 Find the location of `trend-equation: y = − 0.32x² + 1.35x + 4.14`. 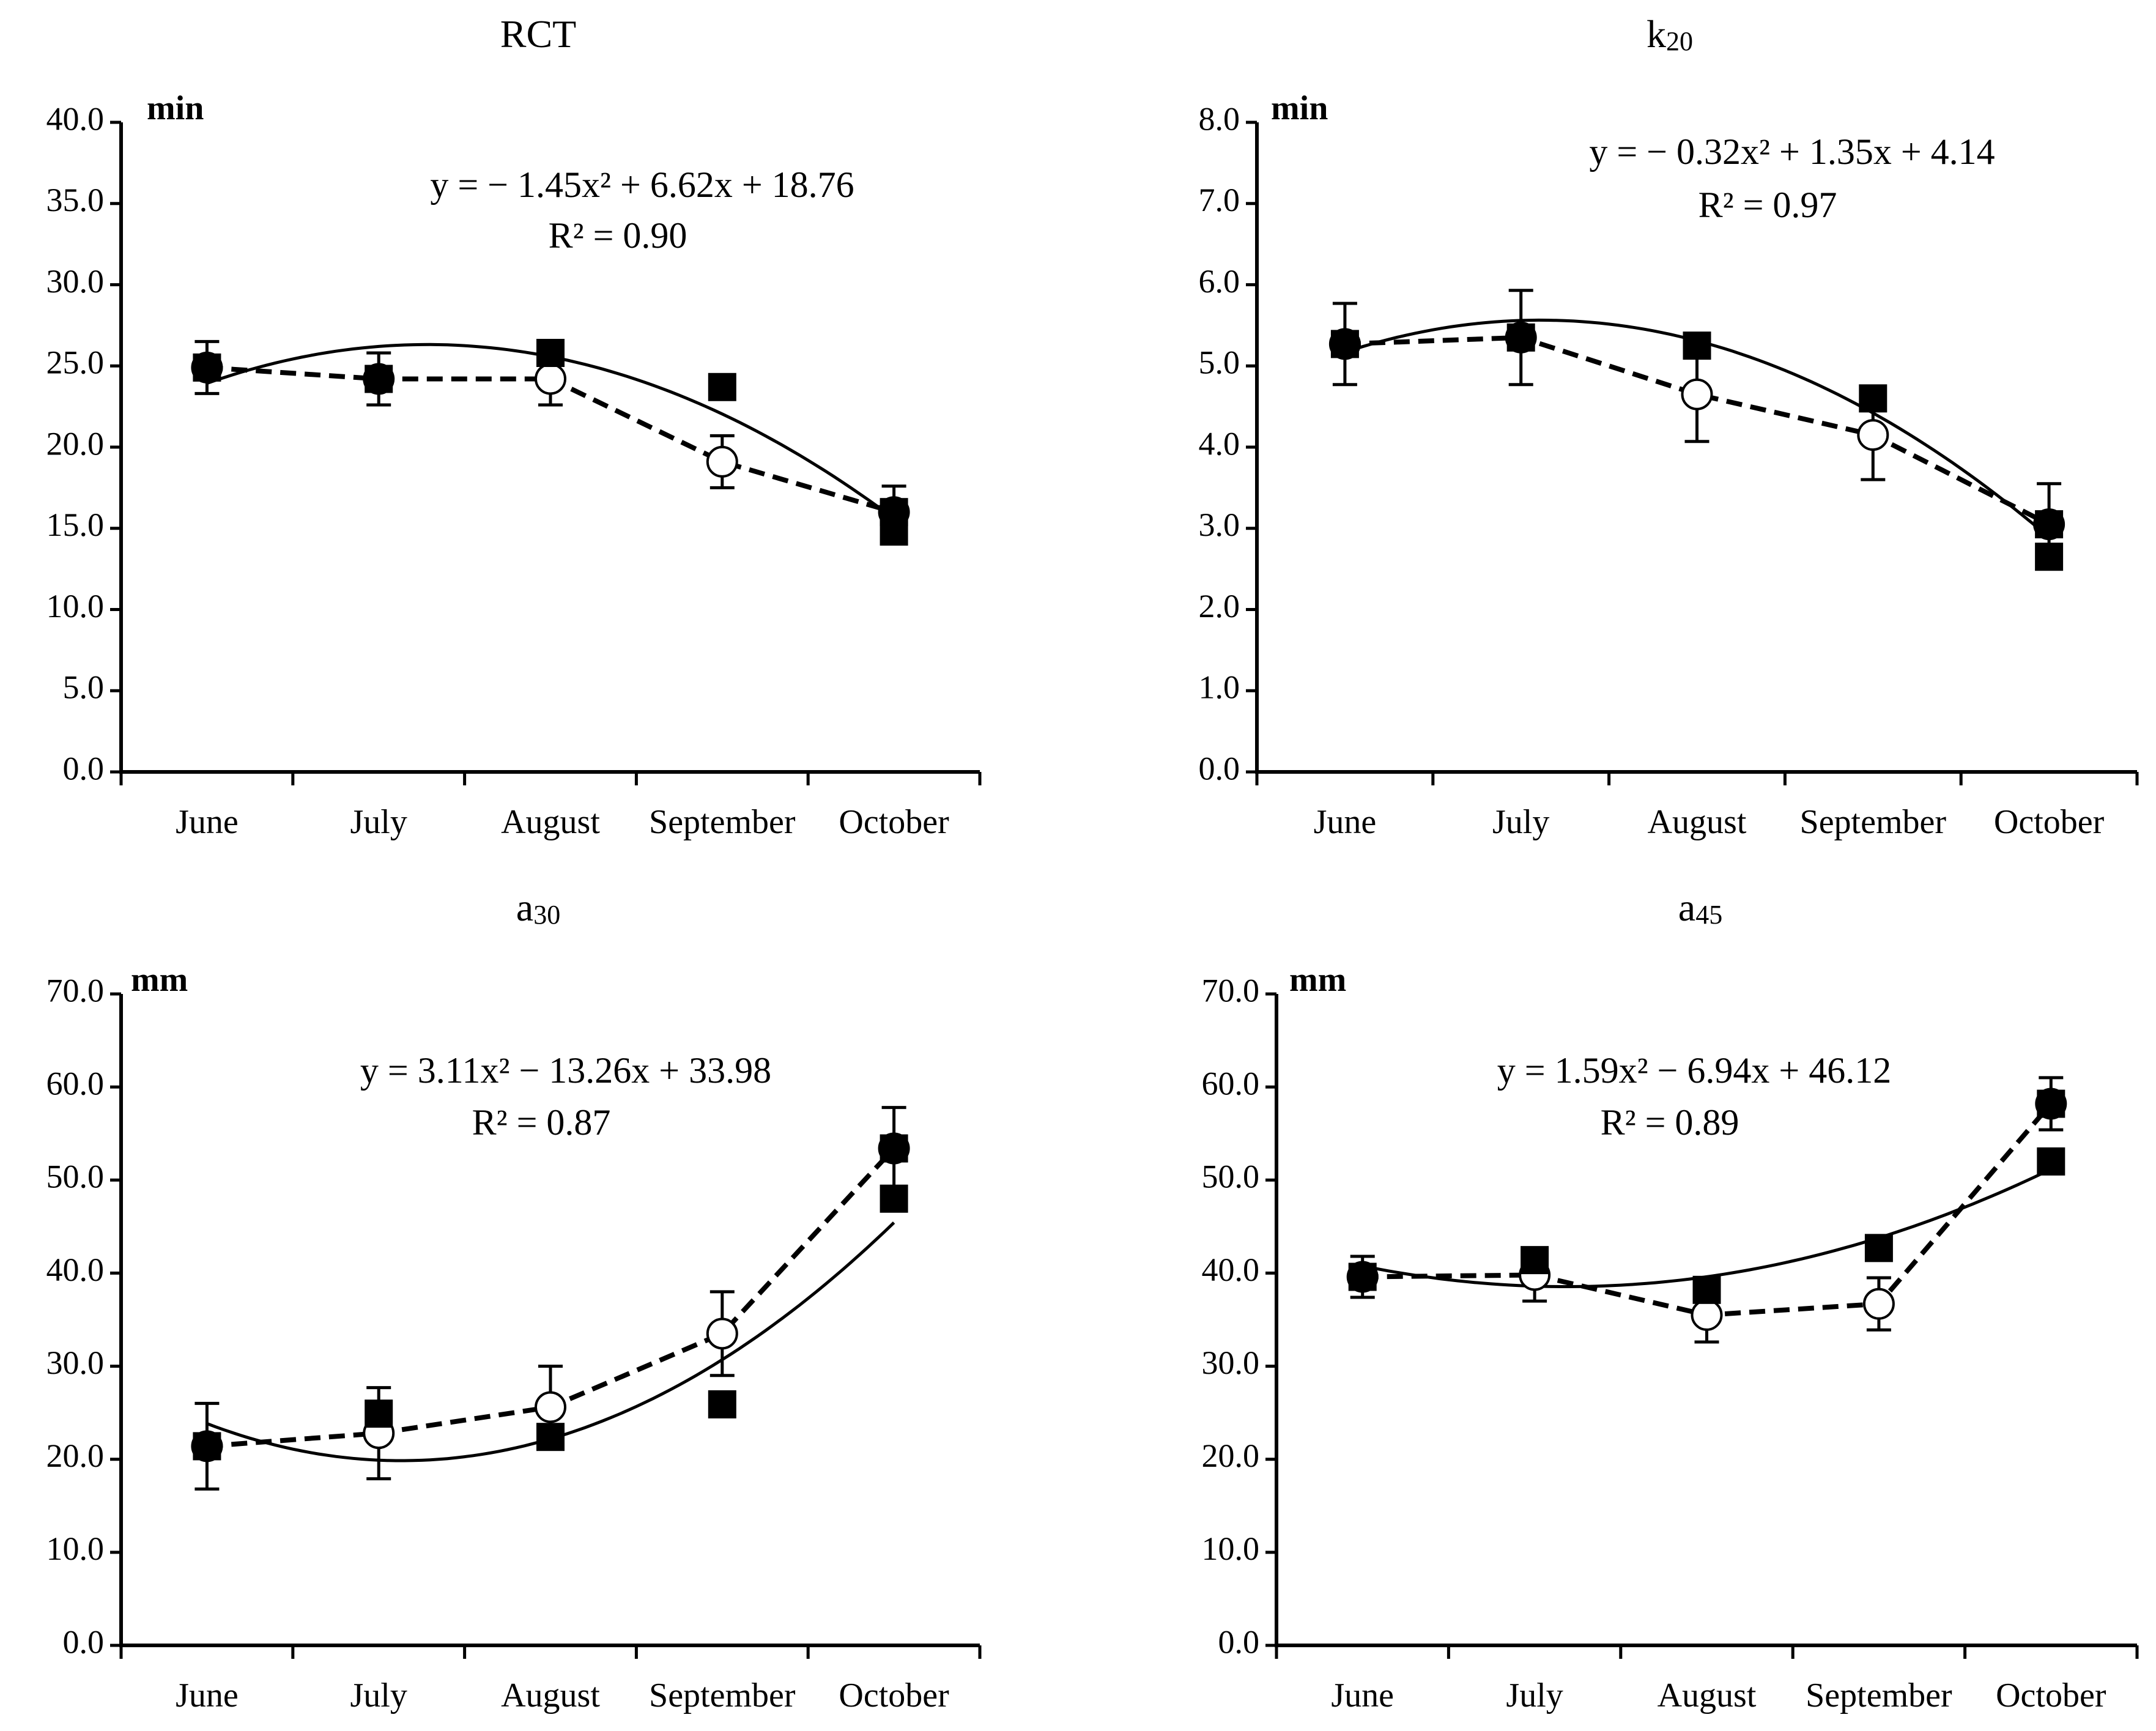

trend-equation: y = − 0.32x² + 1.35x + 4.14 is located at coordinates (1792, 152).